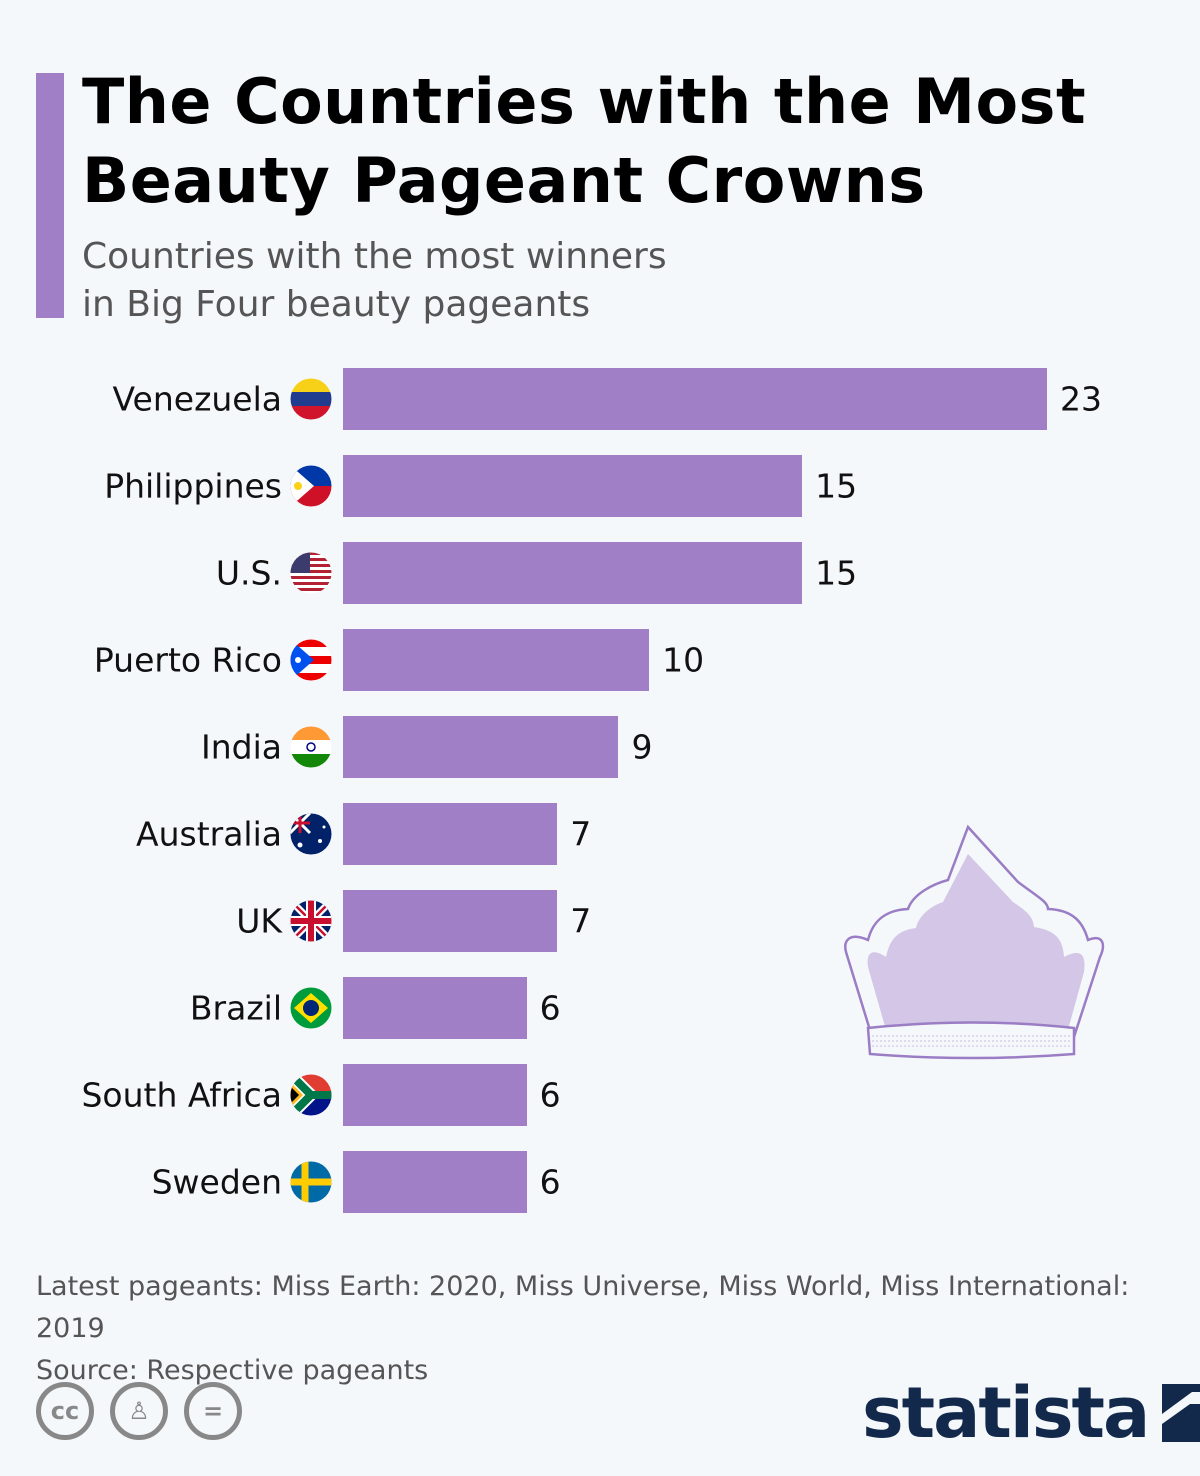  What do you see at coordinates (1006, 1413) in the screenshot?
I see `brand-name: statista` at bounding box center [1006, 1413].